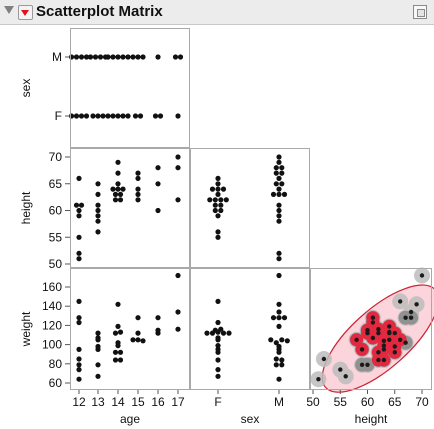 The height and width of the screenshot is (429, 434). What do you see at coordinates (52, 325) in the screenshot?
I see `y-tick-label-weight: 120` at bounding box center [52, 325].